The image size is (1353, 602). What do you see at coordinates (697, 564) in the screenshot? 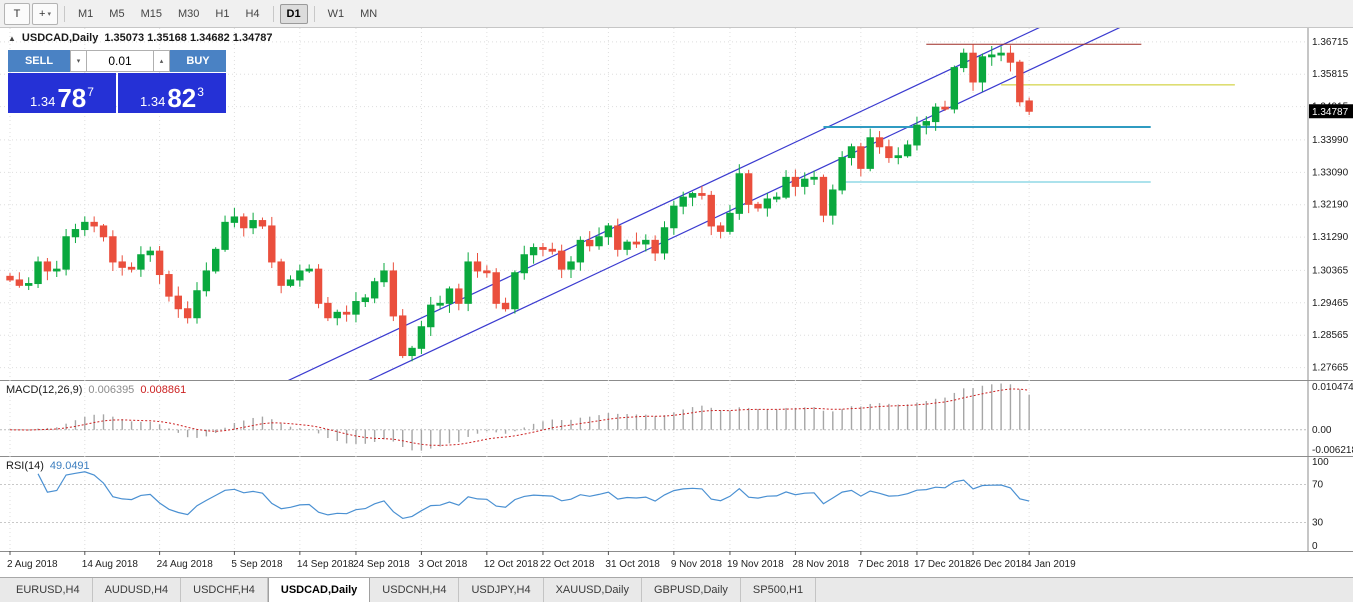
I see `svg-text: 9 Nov 2018` at bounding box center [697, 564].